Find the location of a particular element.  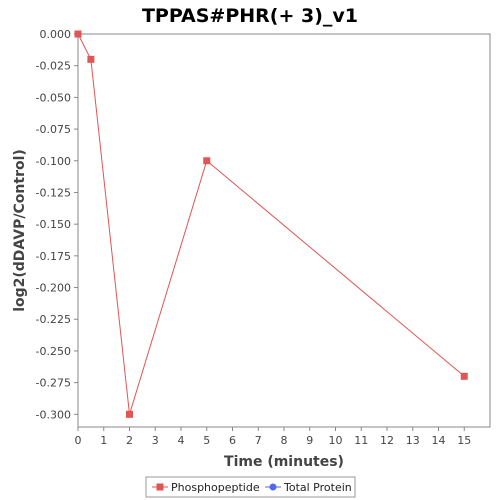

x-tick-label: 8 is located at coordinates (284, 440).